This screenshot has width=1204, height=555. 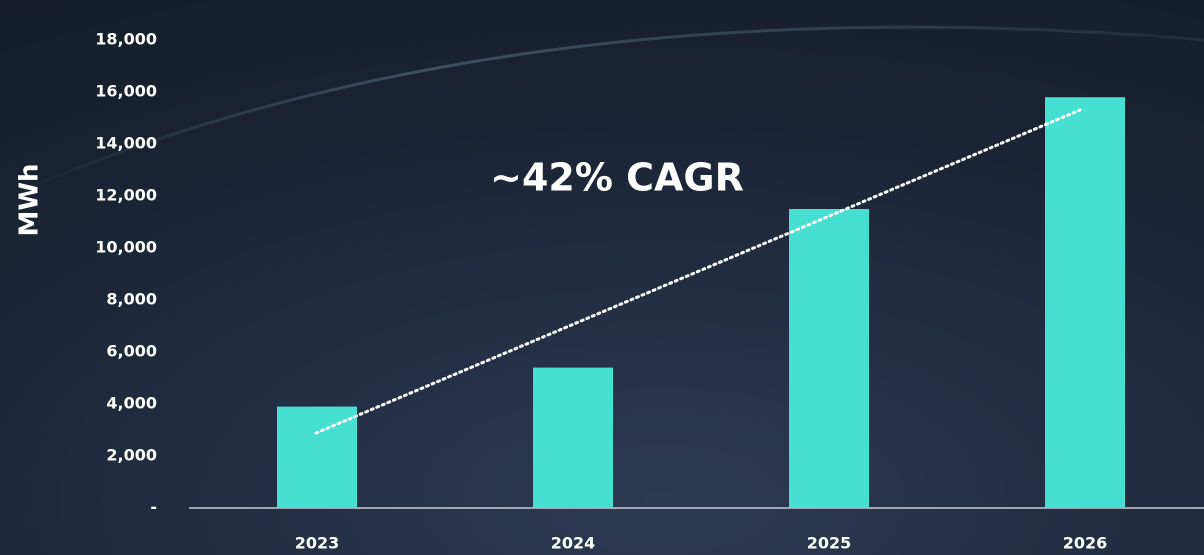 I want to click on y-tick-label: 14,000, so click(x=126, y=143).